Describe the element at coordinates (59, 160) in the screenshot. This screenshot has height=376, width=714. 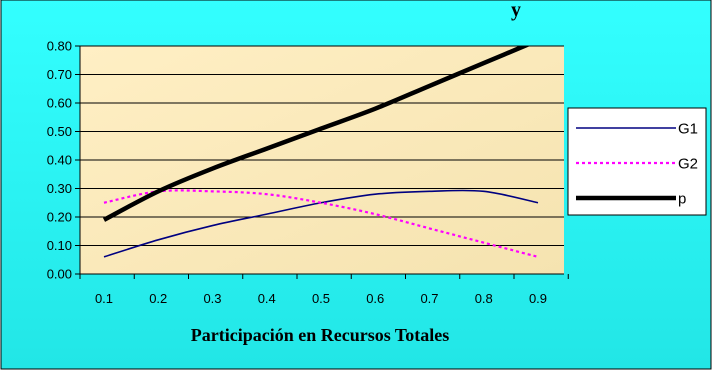
I see `y-tick-label: 0.40` at that location.